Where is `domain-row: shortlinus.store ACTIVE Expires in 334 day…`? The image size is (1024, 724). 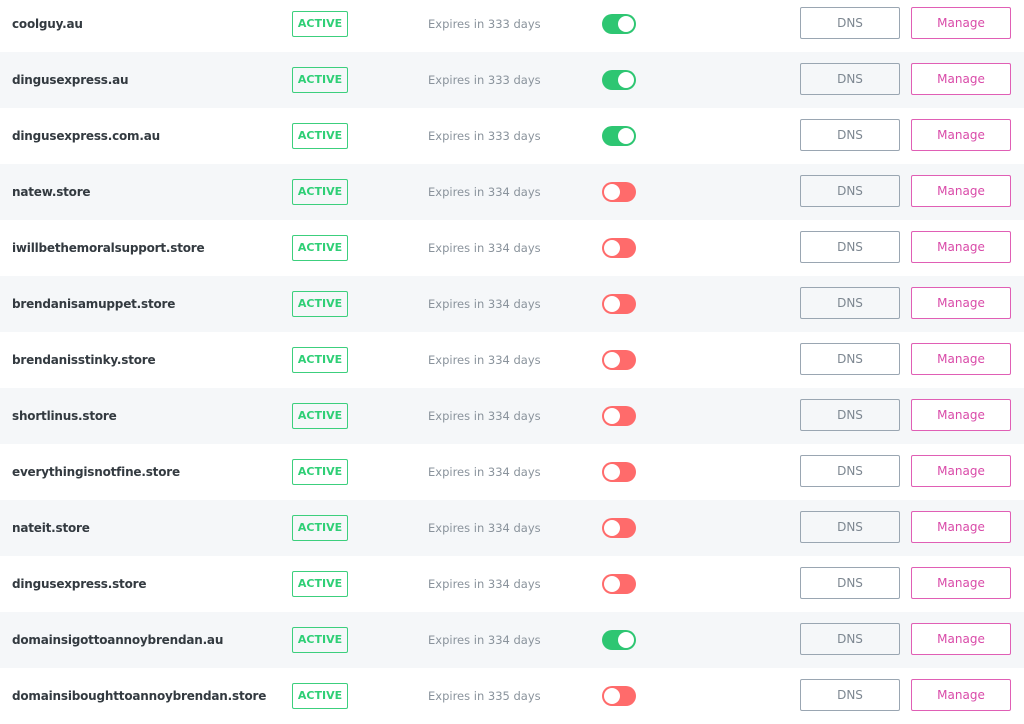
domain-row: shortlinus.store ACTIVE Expires in 334 day… is located at coordinates (512, 416).